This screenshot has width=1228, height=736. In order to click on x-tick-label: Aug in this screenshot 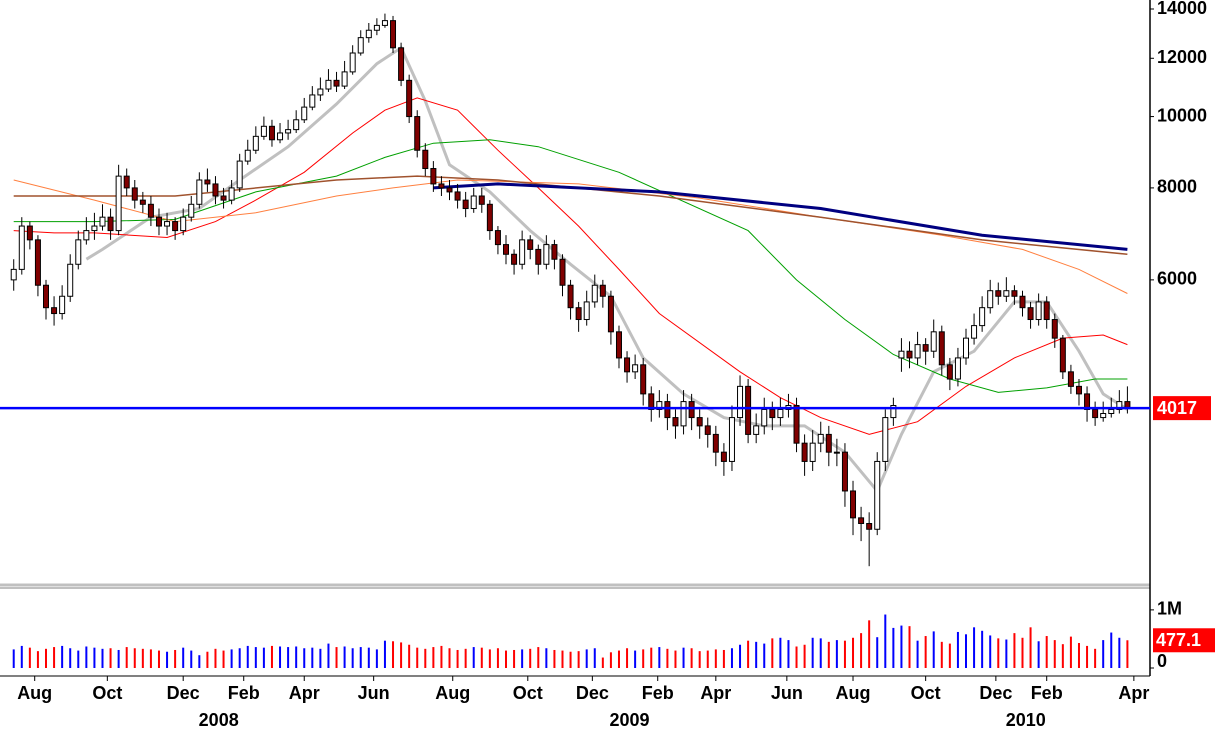, I will do `click(853, 693)`.